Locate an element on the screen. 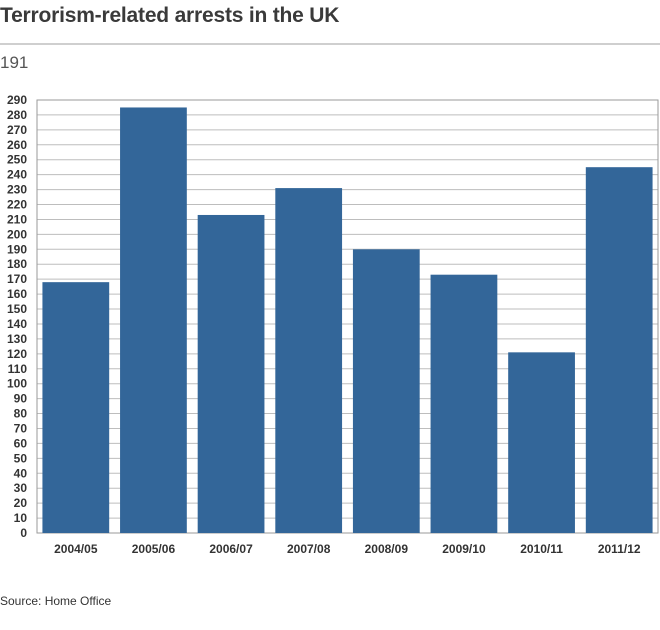  y-tick-label: 30 is located at coordinates (21, 488).